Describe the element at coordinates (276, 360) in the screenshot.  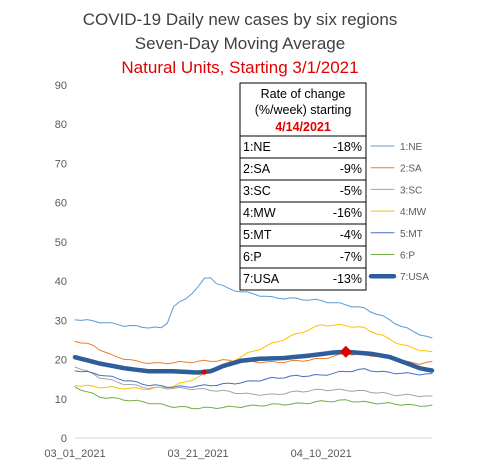
I see `series-markers` at that location.